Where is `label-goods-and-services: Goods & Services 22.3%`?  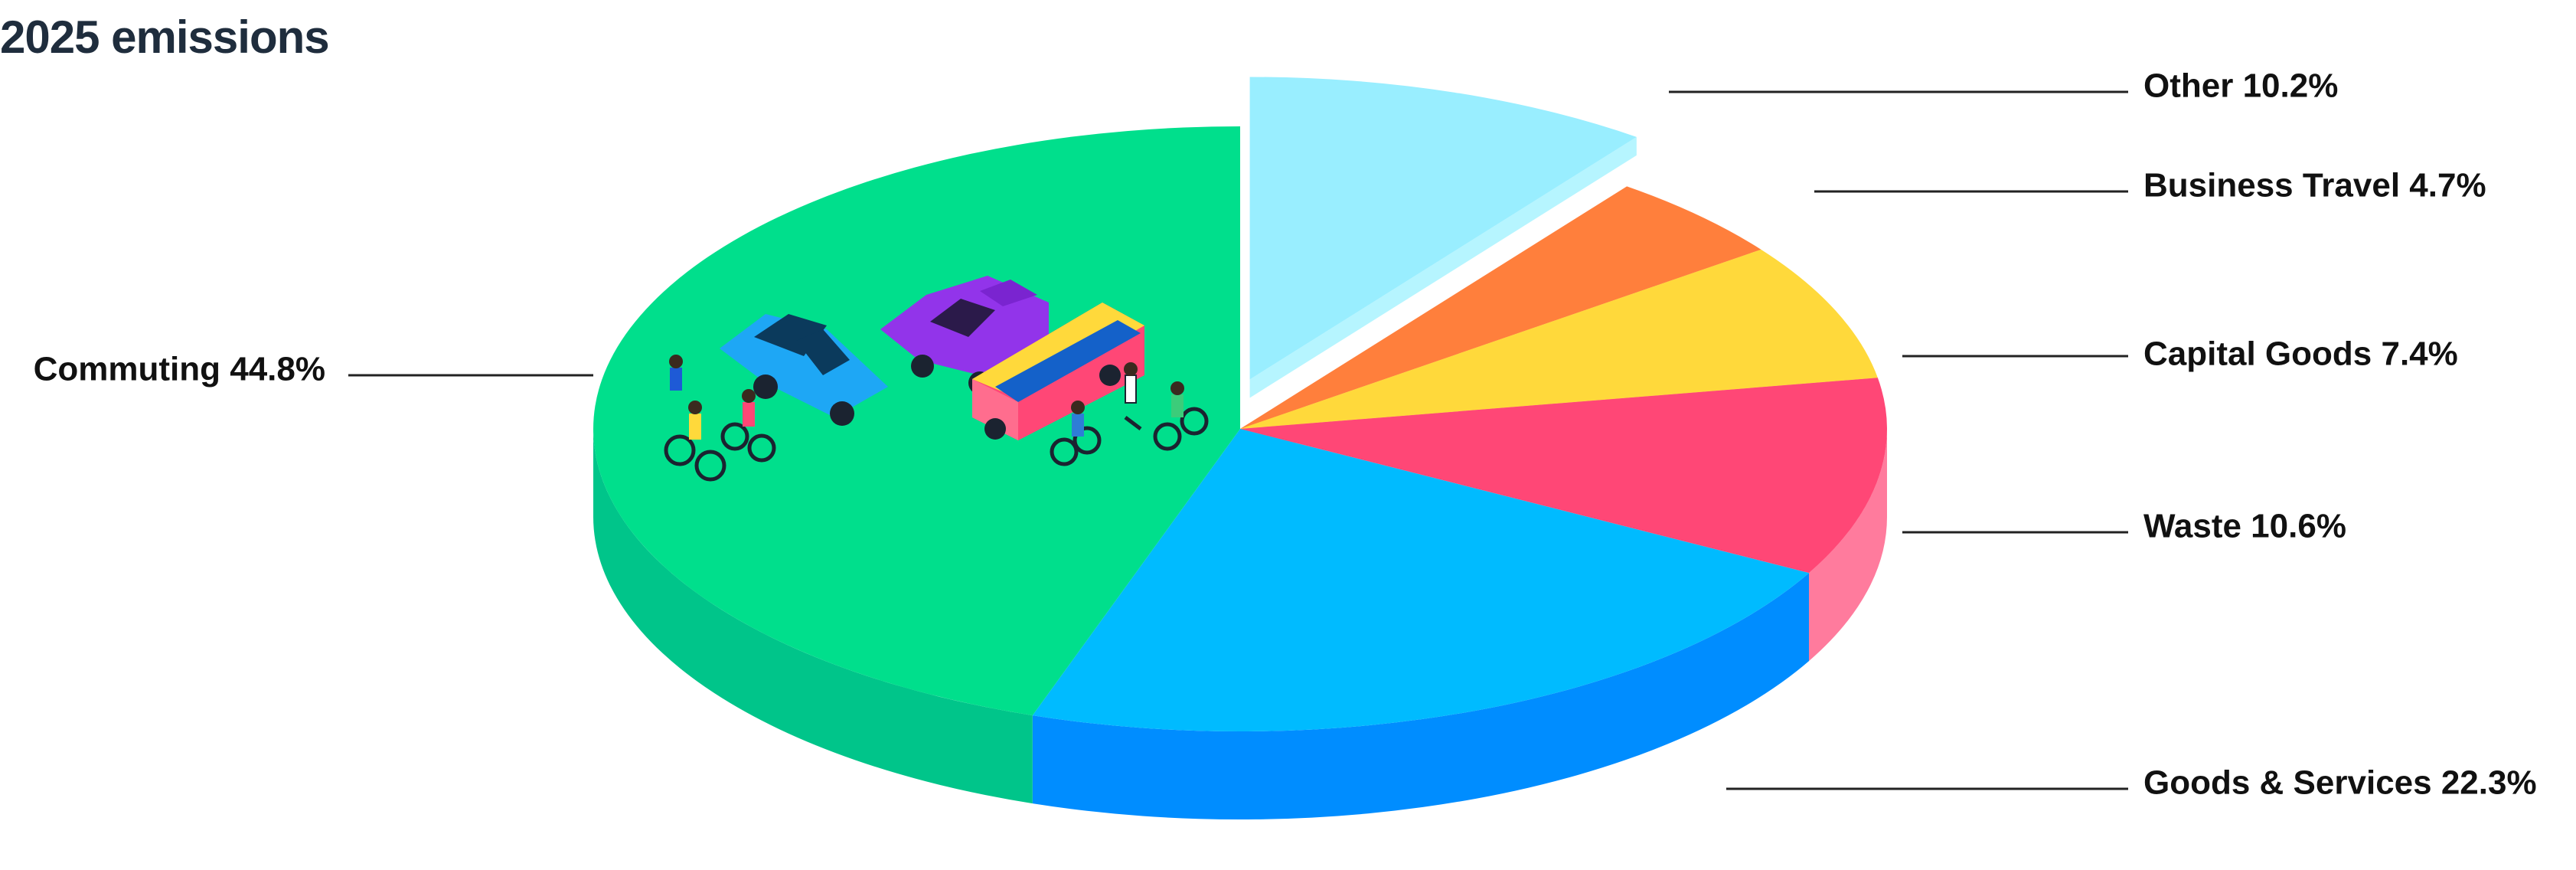 label-goods-and-services: Goods & Services 22.3% is located at coordinates (2340, 783).